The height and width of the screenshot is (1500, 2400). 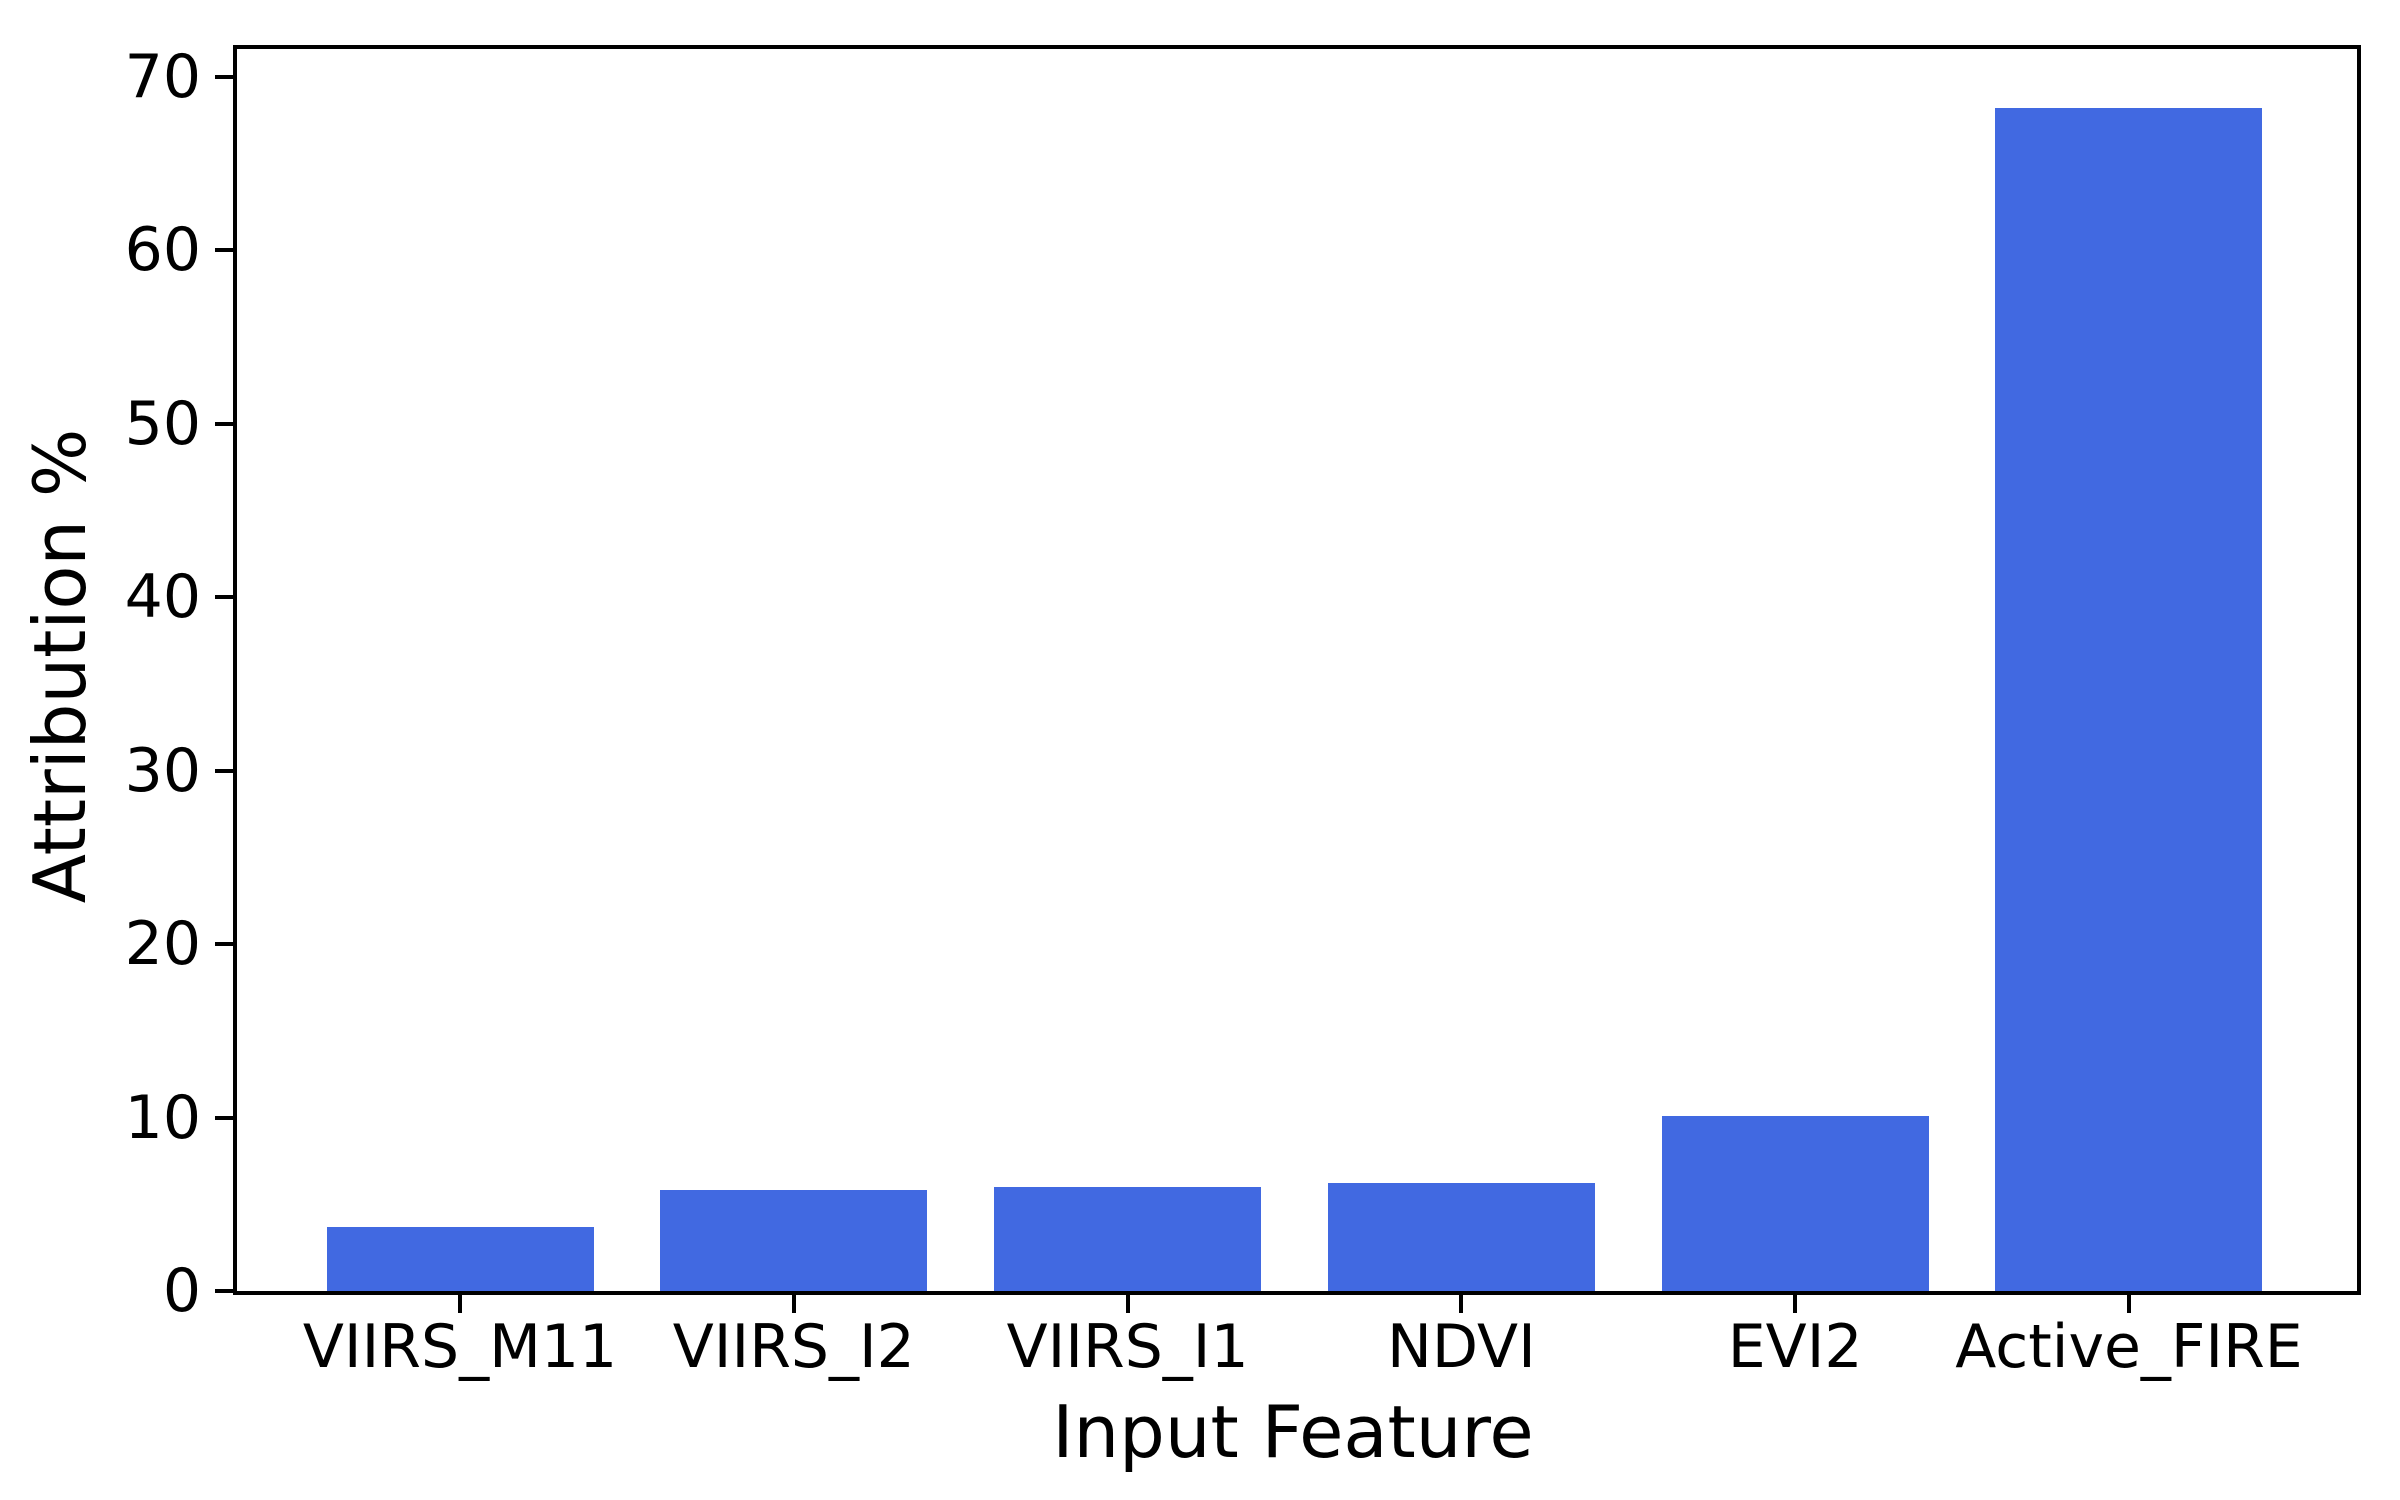 I want to click on y-tick-label-40: 40, so click(x=162, y=597).